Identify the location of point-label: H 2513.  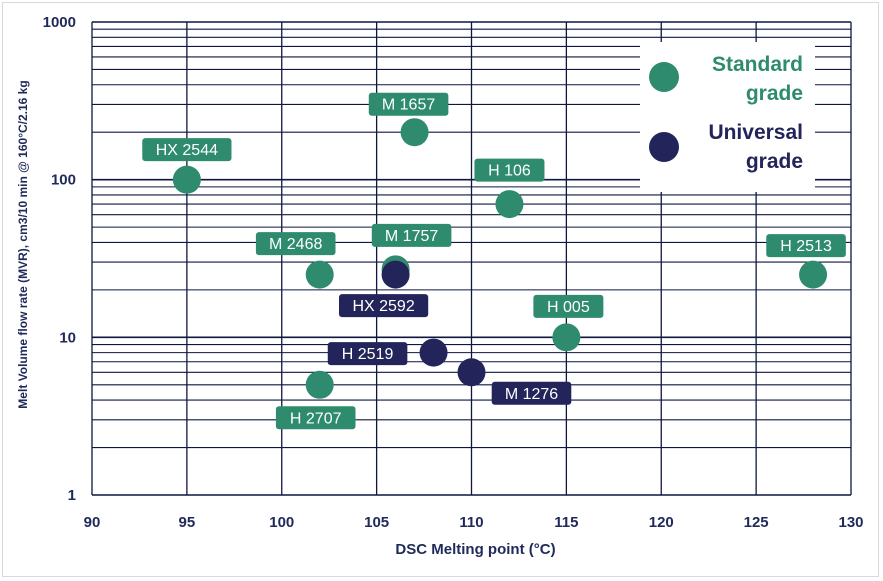
(806, 246).